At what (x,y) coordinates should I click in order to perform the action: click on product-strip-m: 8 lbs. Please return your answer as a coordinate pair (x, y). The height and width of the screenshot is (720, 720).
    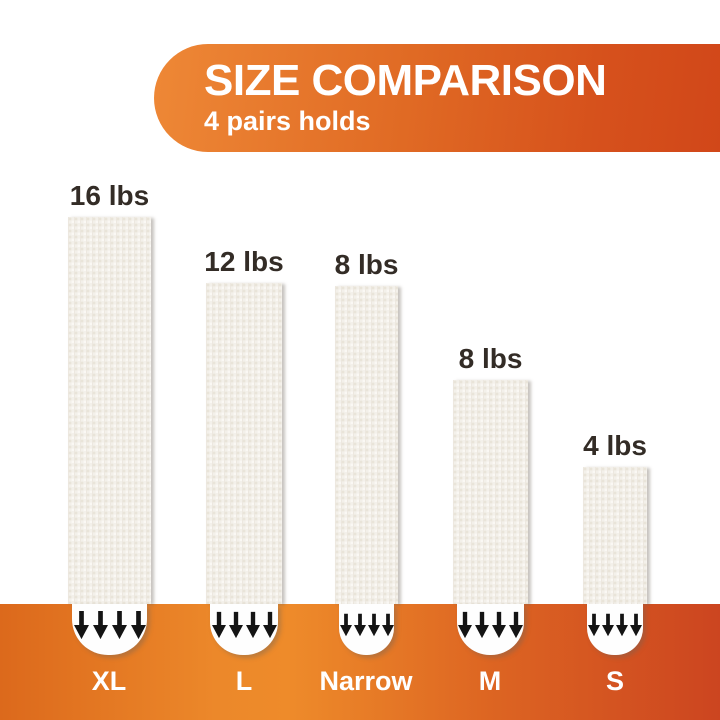
    Looking at the image, I should click on (490, 499).